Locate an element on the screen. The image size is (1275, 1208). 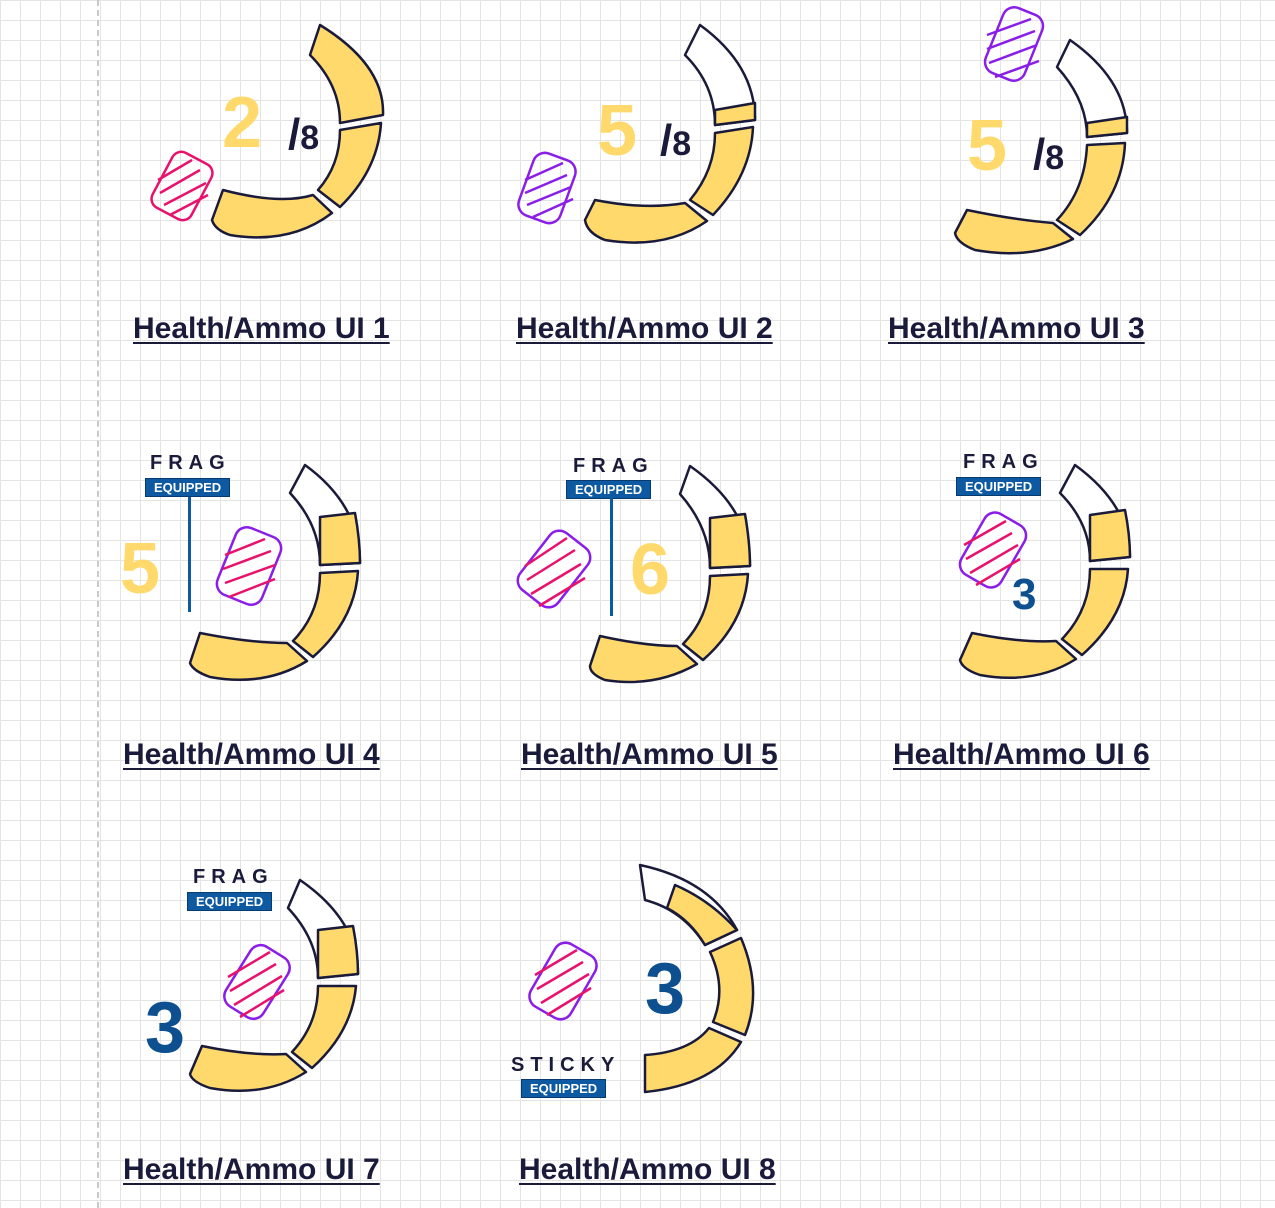
ammo-count: 2 is located at coordinates (242, 123).